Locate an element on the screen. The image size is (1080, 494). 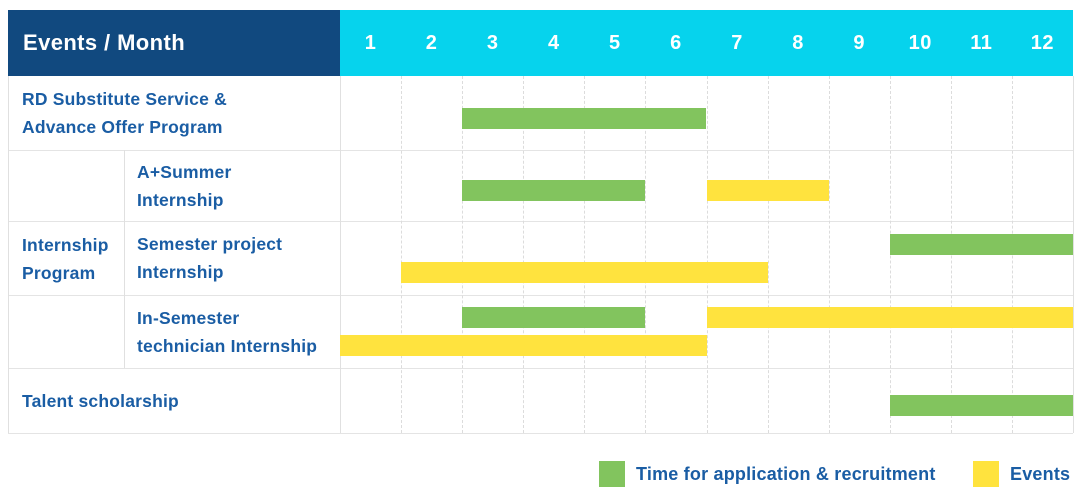
month-header-cell-8: 8 is located at coordinates (798, 42).